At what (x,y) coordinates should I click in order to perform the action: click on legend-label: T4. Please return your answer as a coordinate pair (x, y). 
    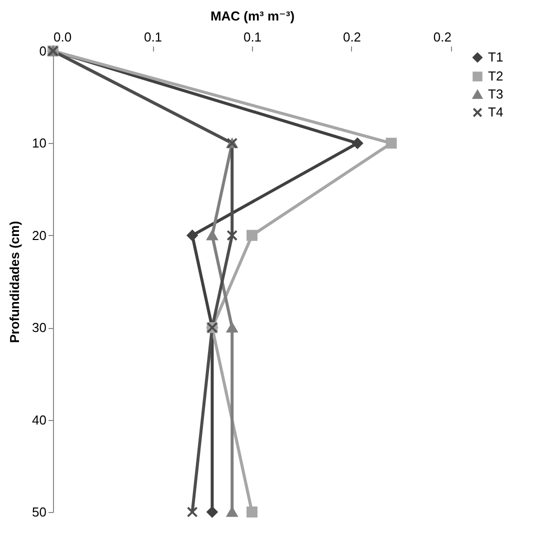
    Looking at the image, I should click on (496, 112).